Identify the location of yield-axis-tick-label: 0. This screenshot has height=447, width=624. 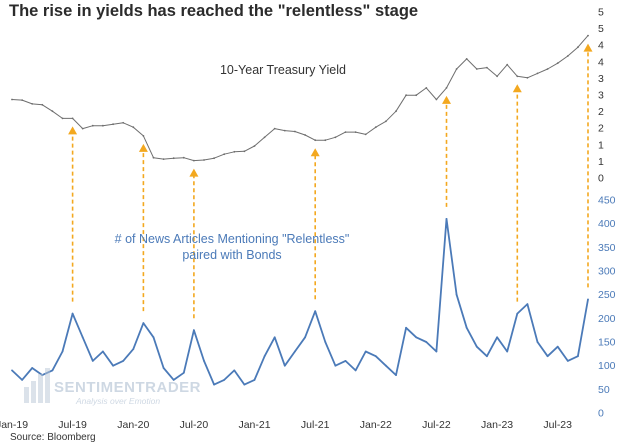
(601, 179).